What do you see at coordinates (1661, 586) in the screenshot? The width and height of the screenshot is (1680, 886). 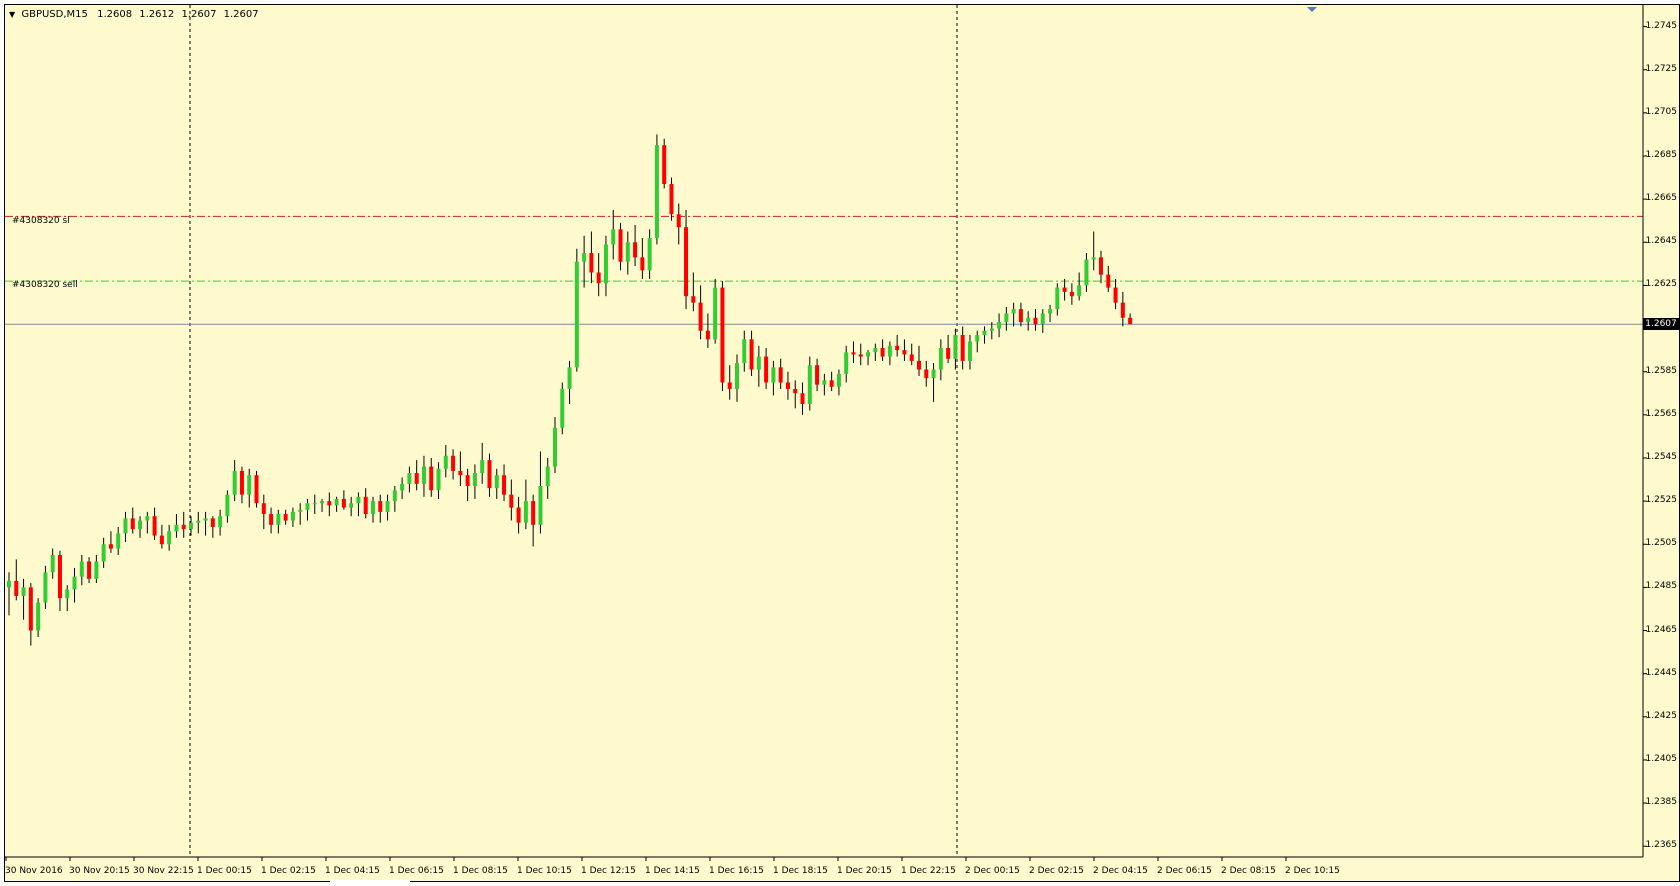 I see `price-tick-label: 1.2485` at bounding box center [1661, 586].